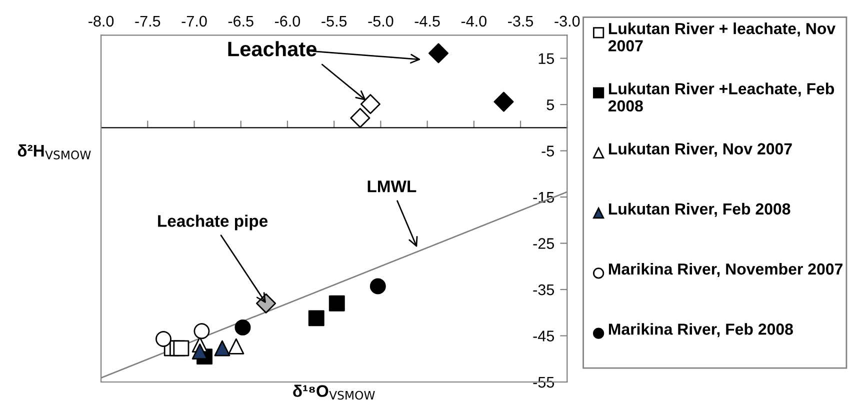  I want to click on x-tick-label: -5.5, so click(334, 21).